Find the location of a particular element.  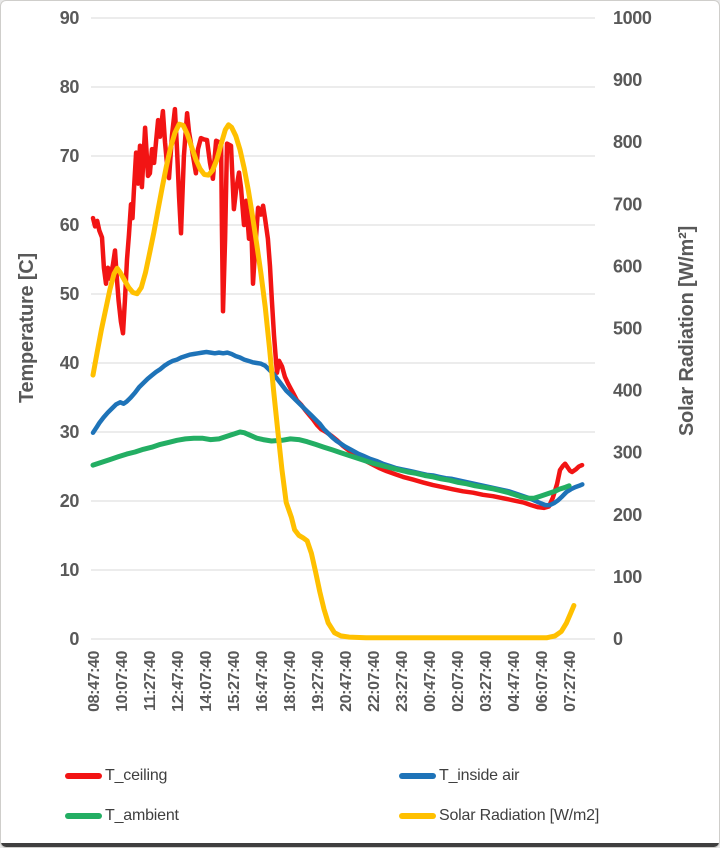

y-axis-right-tick-label: 0 is located at coordinates (618, 639).